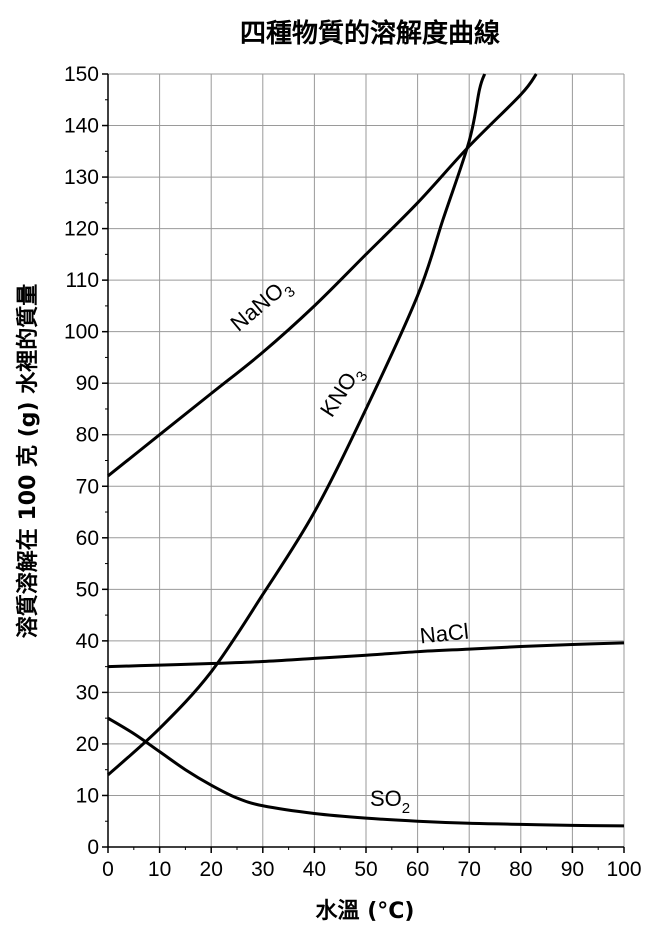 The height and width of the screenshot is (933, 650). I want to click on y-tick-label: 40, so click(87, 641).